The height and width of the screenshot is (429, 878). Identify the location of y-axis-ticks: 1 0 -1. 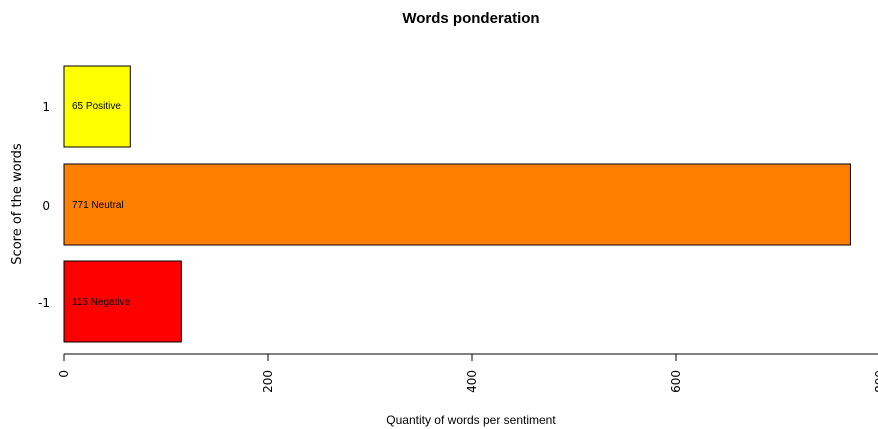
(44, 205).